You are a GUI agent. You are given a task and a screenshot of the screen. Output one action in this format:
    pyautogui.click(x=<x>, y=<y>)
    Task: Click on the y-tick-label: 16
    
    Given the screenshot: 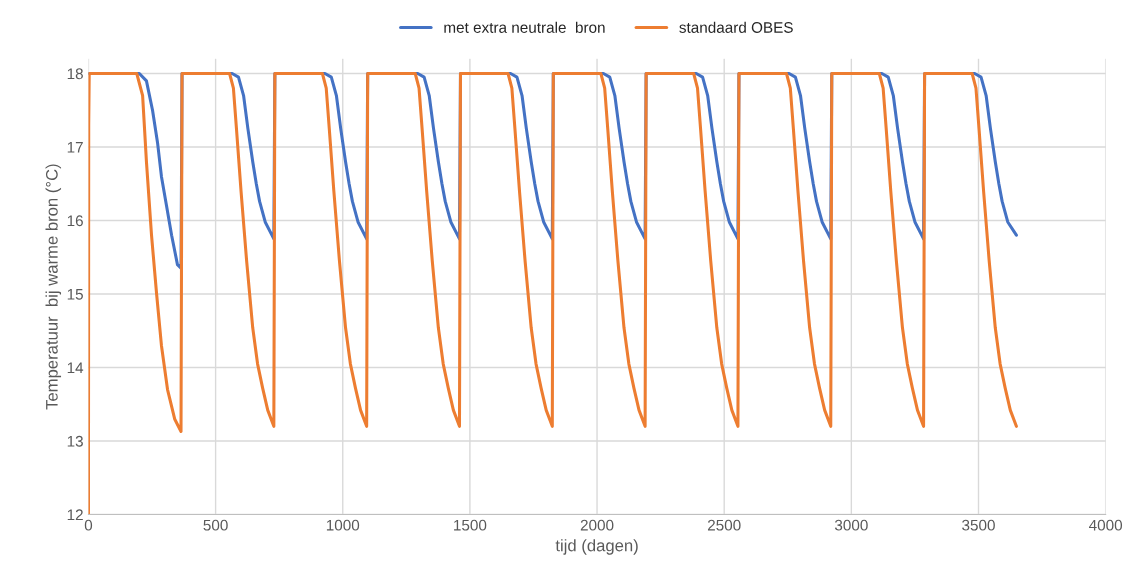 What is the action you would take?
    pyautogui.click(x=75, y=221)
    